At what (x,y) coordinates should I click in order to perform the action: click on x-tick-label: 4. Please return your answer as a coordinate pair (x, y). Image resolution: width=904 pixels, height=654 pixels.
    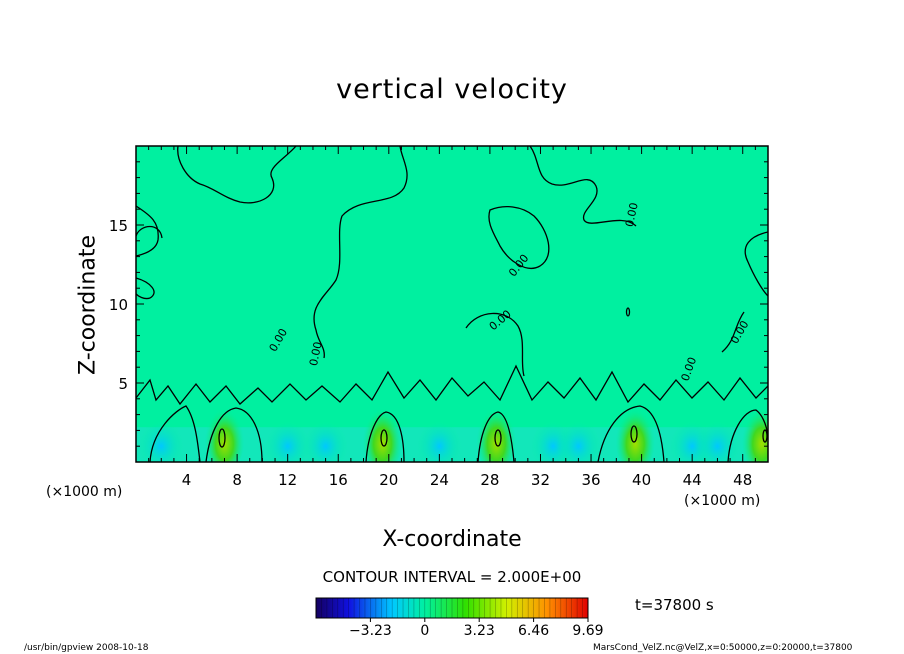
    Looking at the image, I should click on (187, 480).